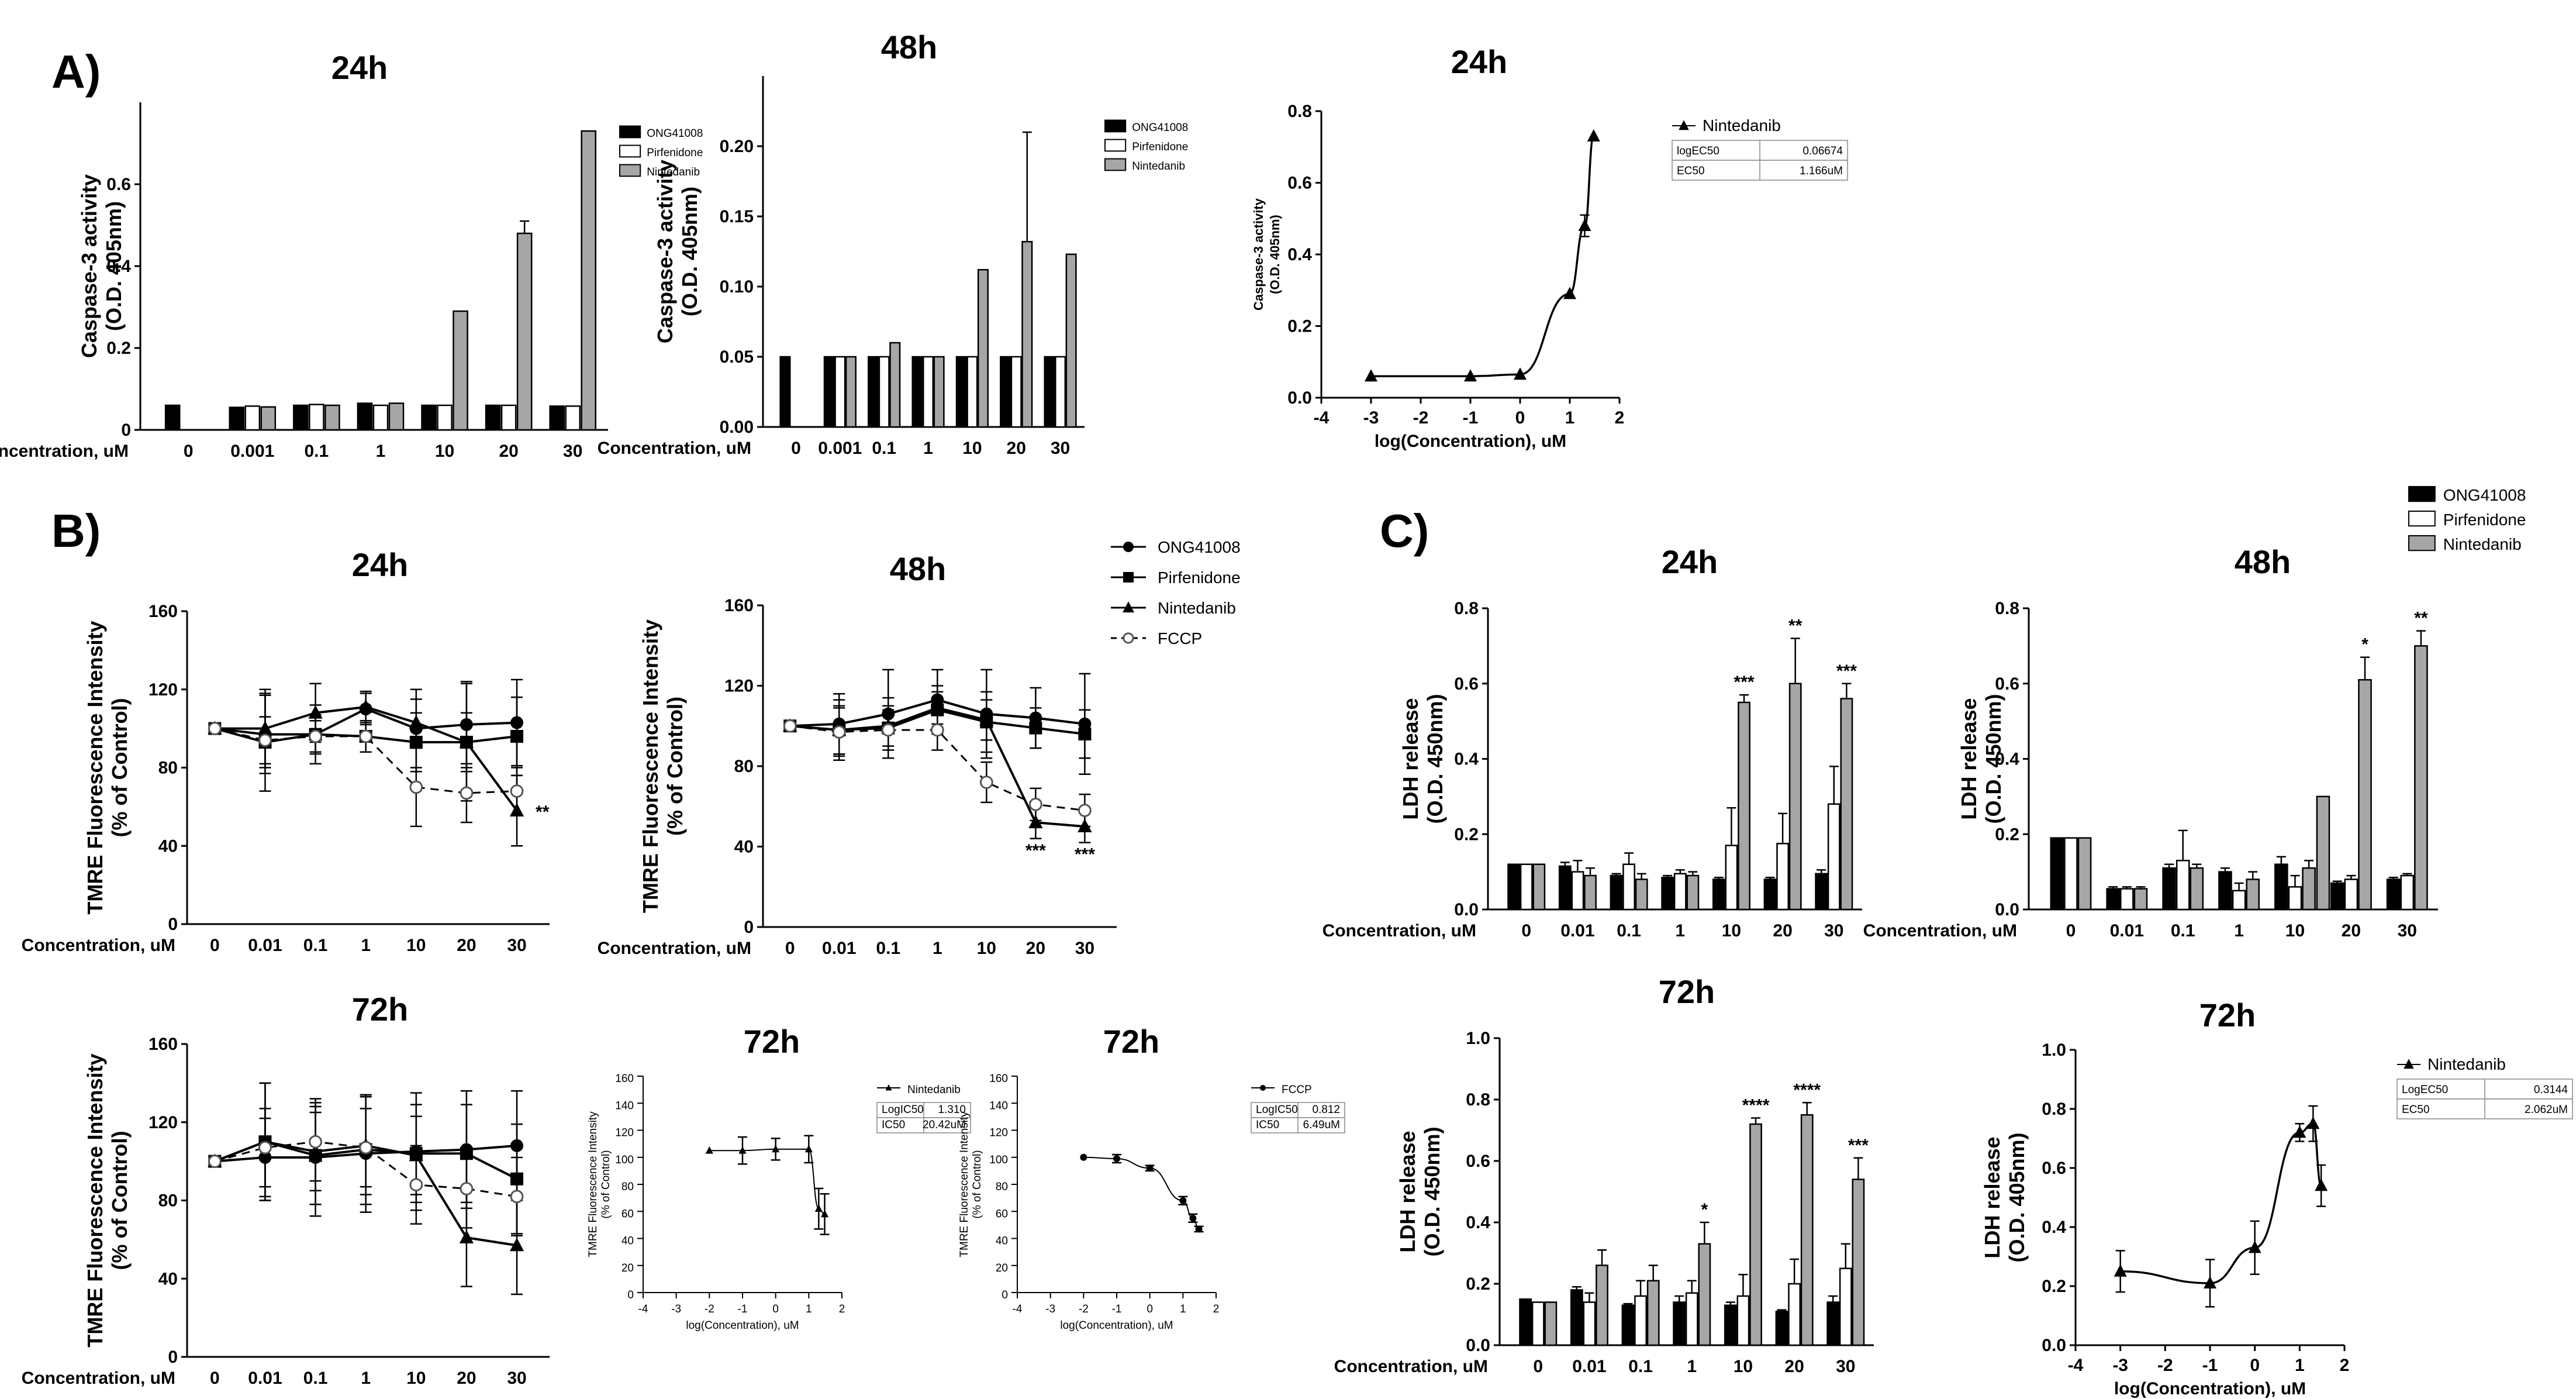 Image resolution: width=2576 pixels, height=1399 pixels. What do you see at coordinates (673, 172) in the screenshot?
I see `legend-label: Nintedanib` at bounding box center [673, 172].